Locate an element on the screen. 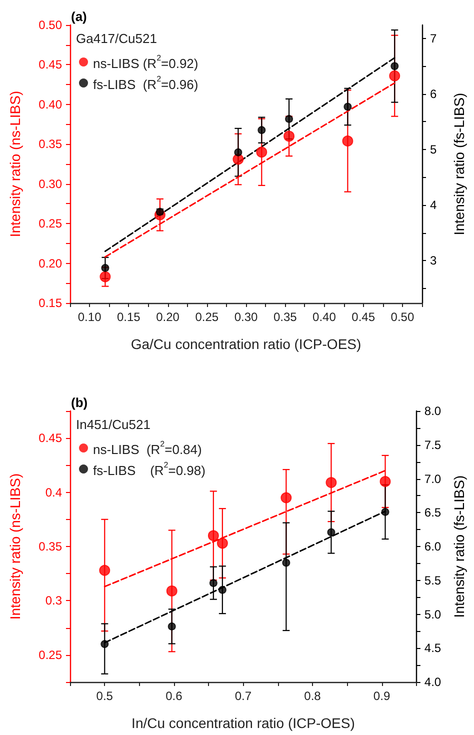 The width and height of the screenshot is (474, 735). x-tick-label: 0.25 is located at coordinates (207, 317).